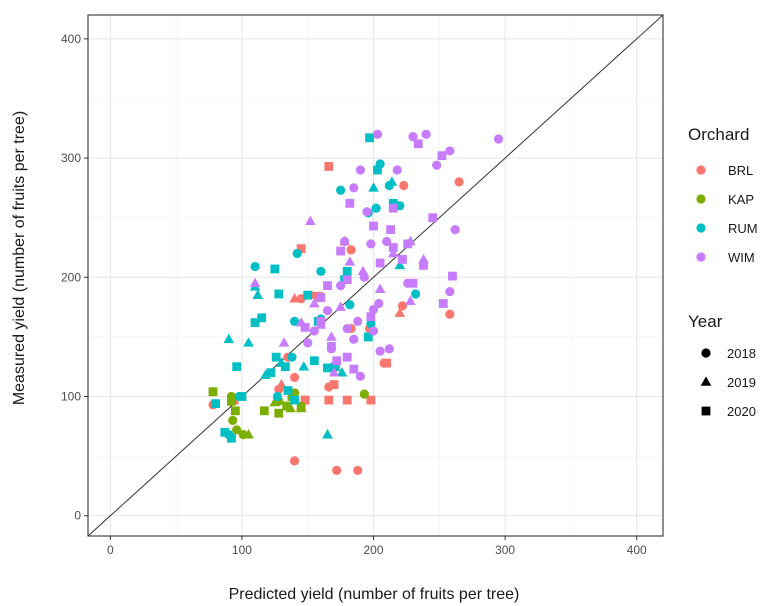 This screenshot has width=765, height=606. Describe the element at coordinates (77, 516) in the screenshot. I see `y-tick-label: 0` at that location.